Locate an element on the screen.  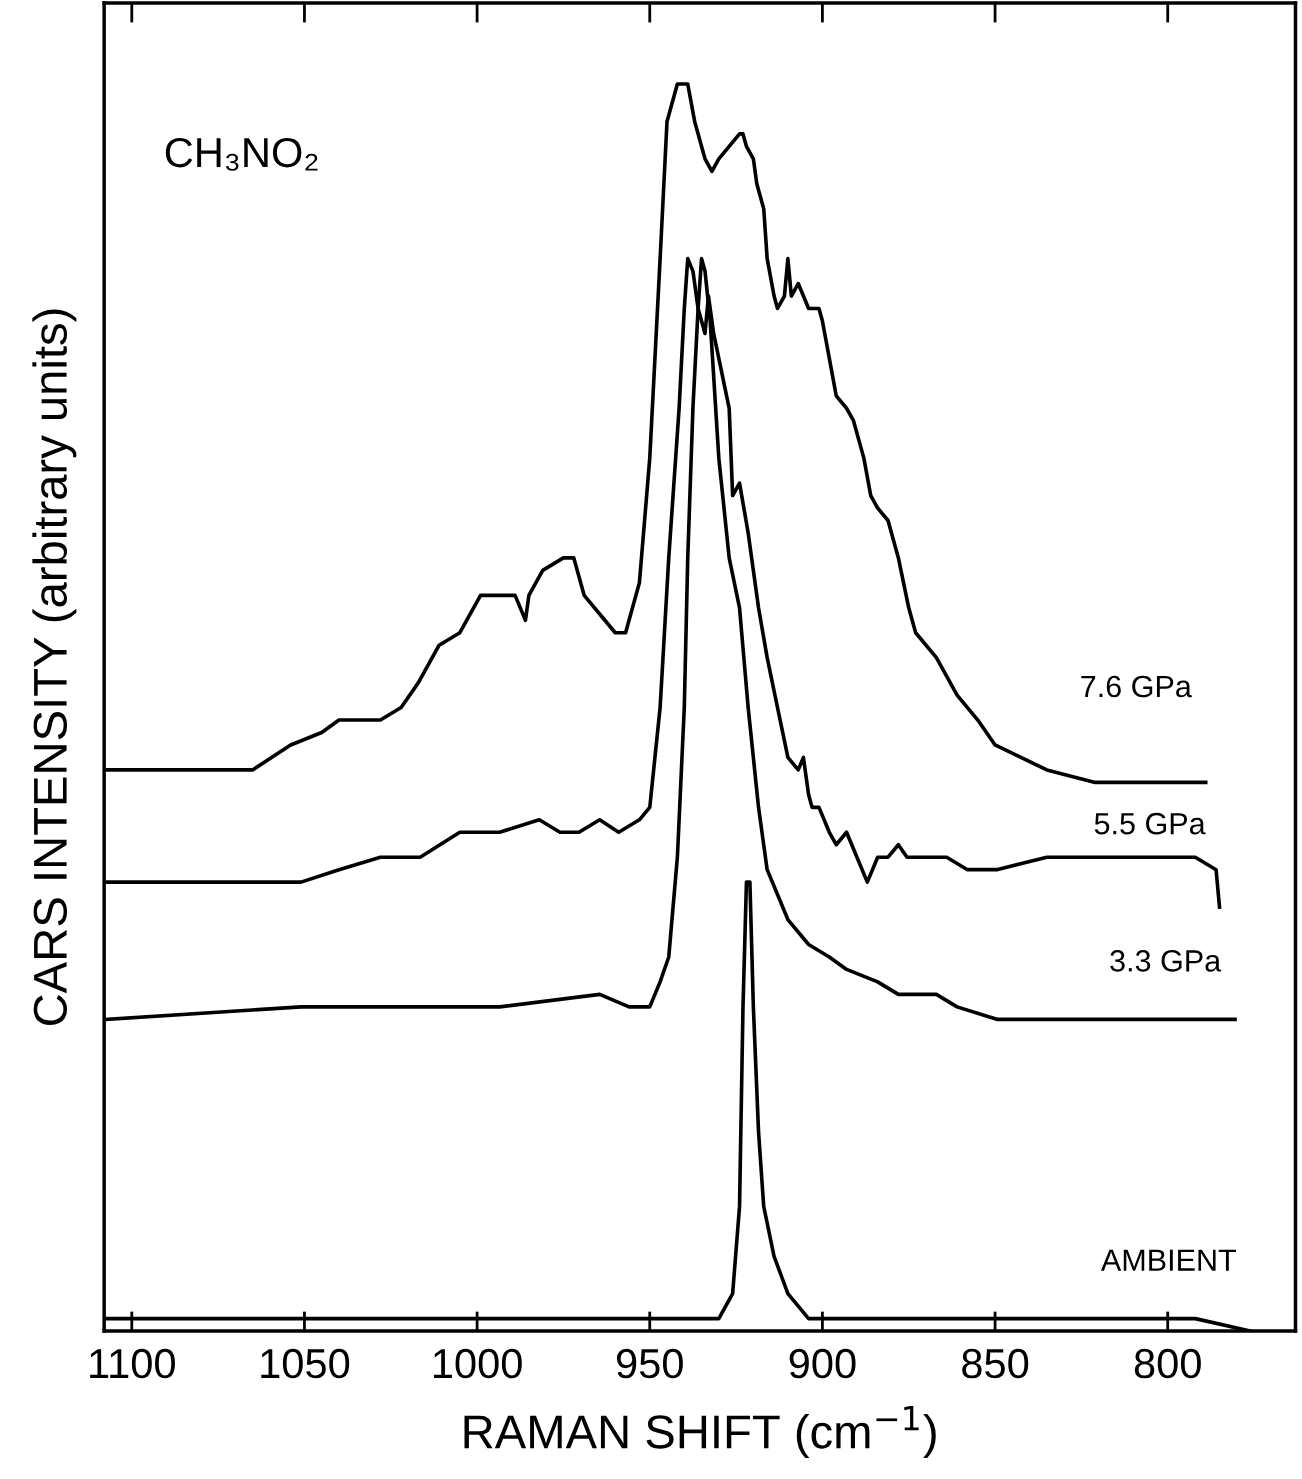
x-tick-label: 850 is located at coordinates (995, 1363).